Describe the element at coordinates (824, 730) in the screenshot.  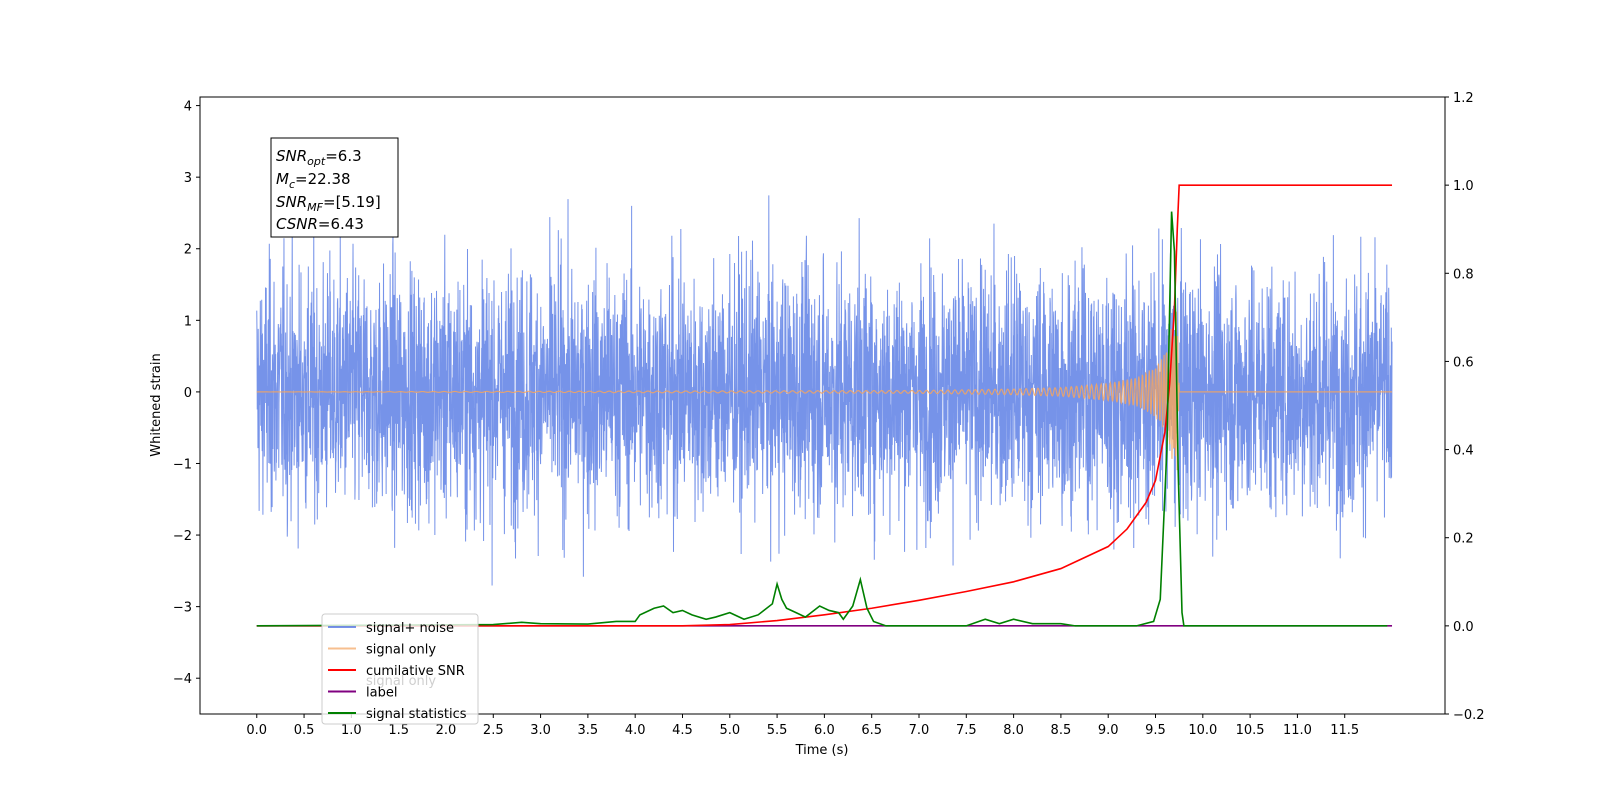
I see `x-tick-label: 6.0` at that location.